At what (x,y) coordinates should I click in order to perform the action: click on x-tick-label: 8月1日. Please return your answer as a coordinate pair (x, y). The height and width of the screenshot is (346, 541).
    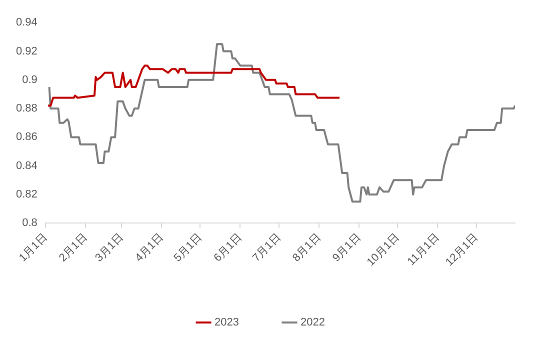
    Looking at the image, I should click on (307, 248).